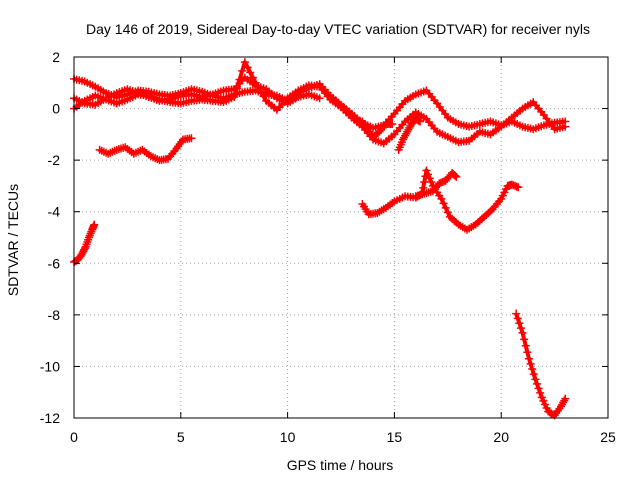 The image size is (640, 480). What do you see at coordinates (54, 160) in the screenshot?
I see `y-tick-label: -2` at bounding box center [54, 160].